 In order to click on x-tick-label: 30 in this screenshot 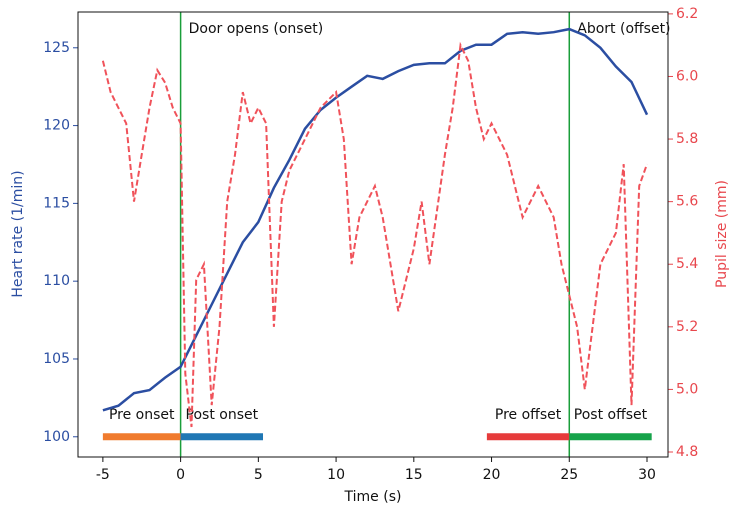, I will do `click(647, 475)`.